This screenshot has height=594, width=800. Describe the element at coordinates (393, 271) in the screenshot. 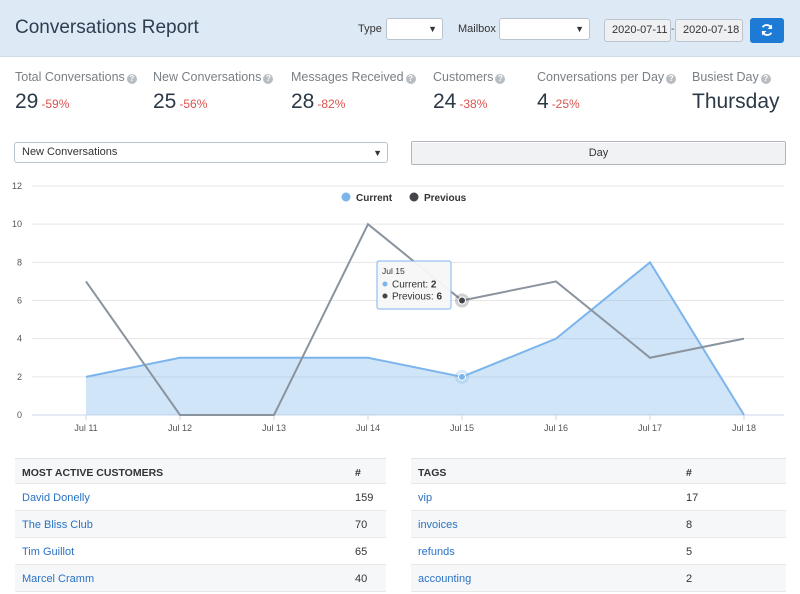

I see `tooltip-title: Jul 15` at that location.